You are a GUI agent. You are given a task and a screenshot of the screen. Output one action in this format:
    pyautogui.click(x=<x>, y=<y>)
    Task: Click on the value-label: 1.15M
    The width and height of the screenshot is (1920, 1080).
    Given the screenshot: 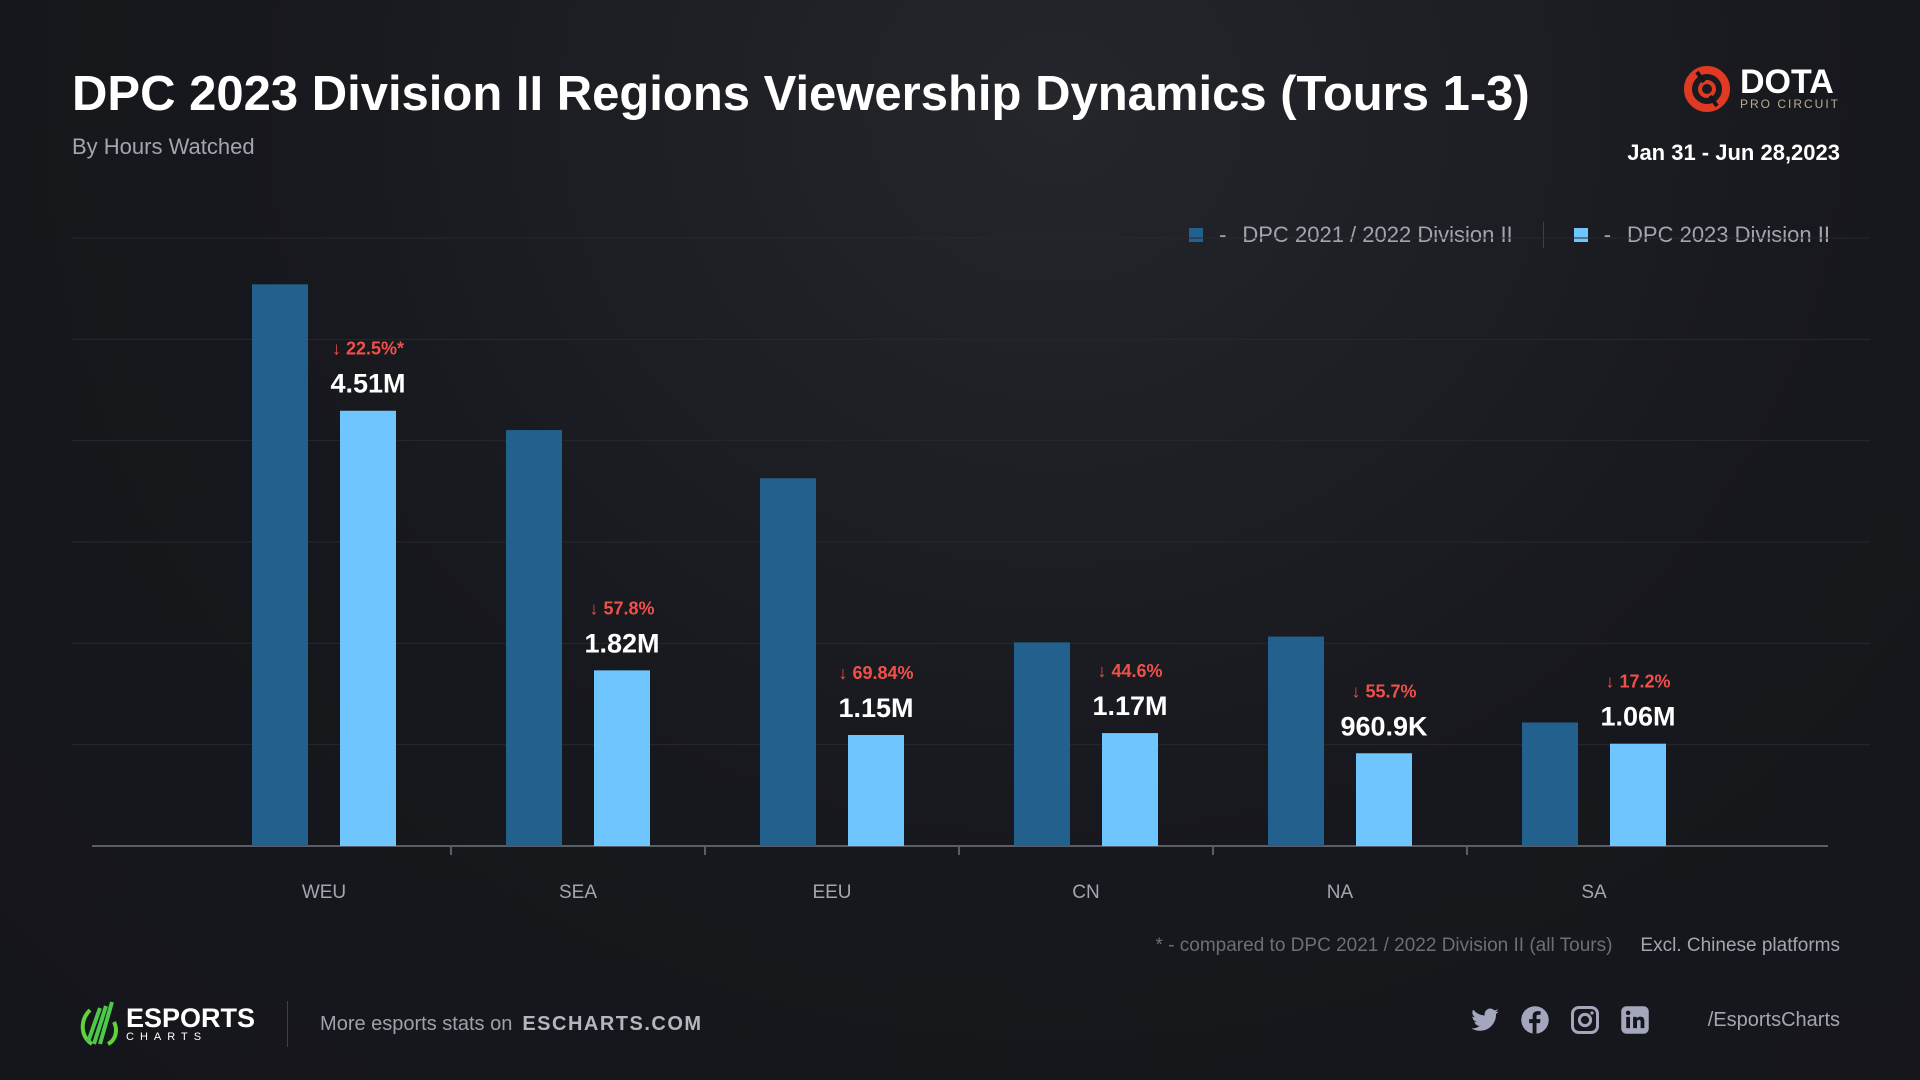 What is the action you would take?
    pyautogui.click(x=875, y=708)
    